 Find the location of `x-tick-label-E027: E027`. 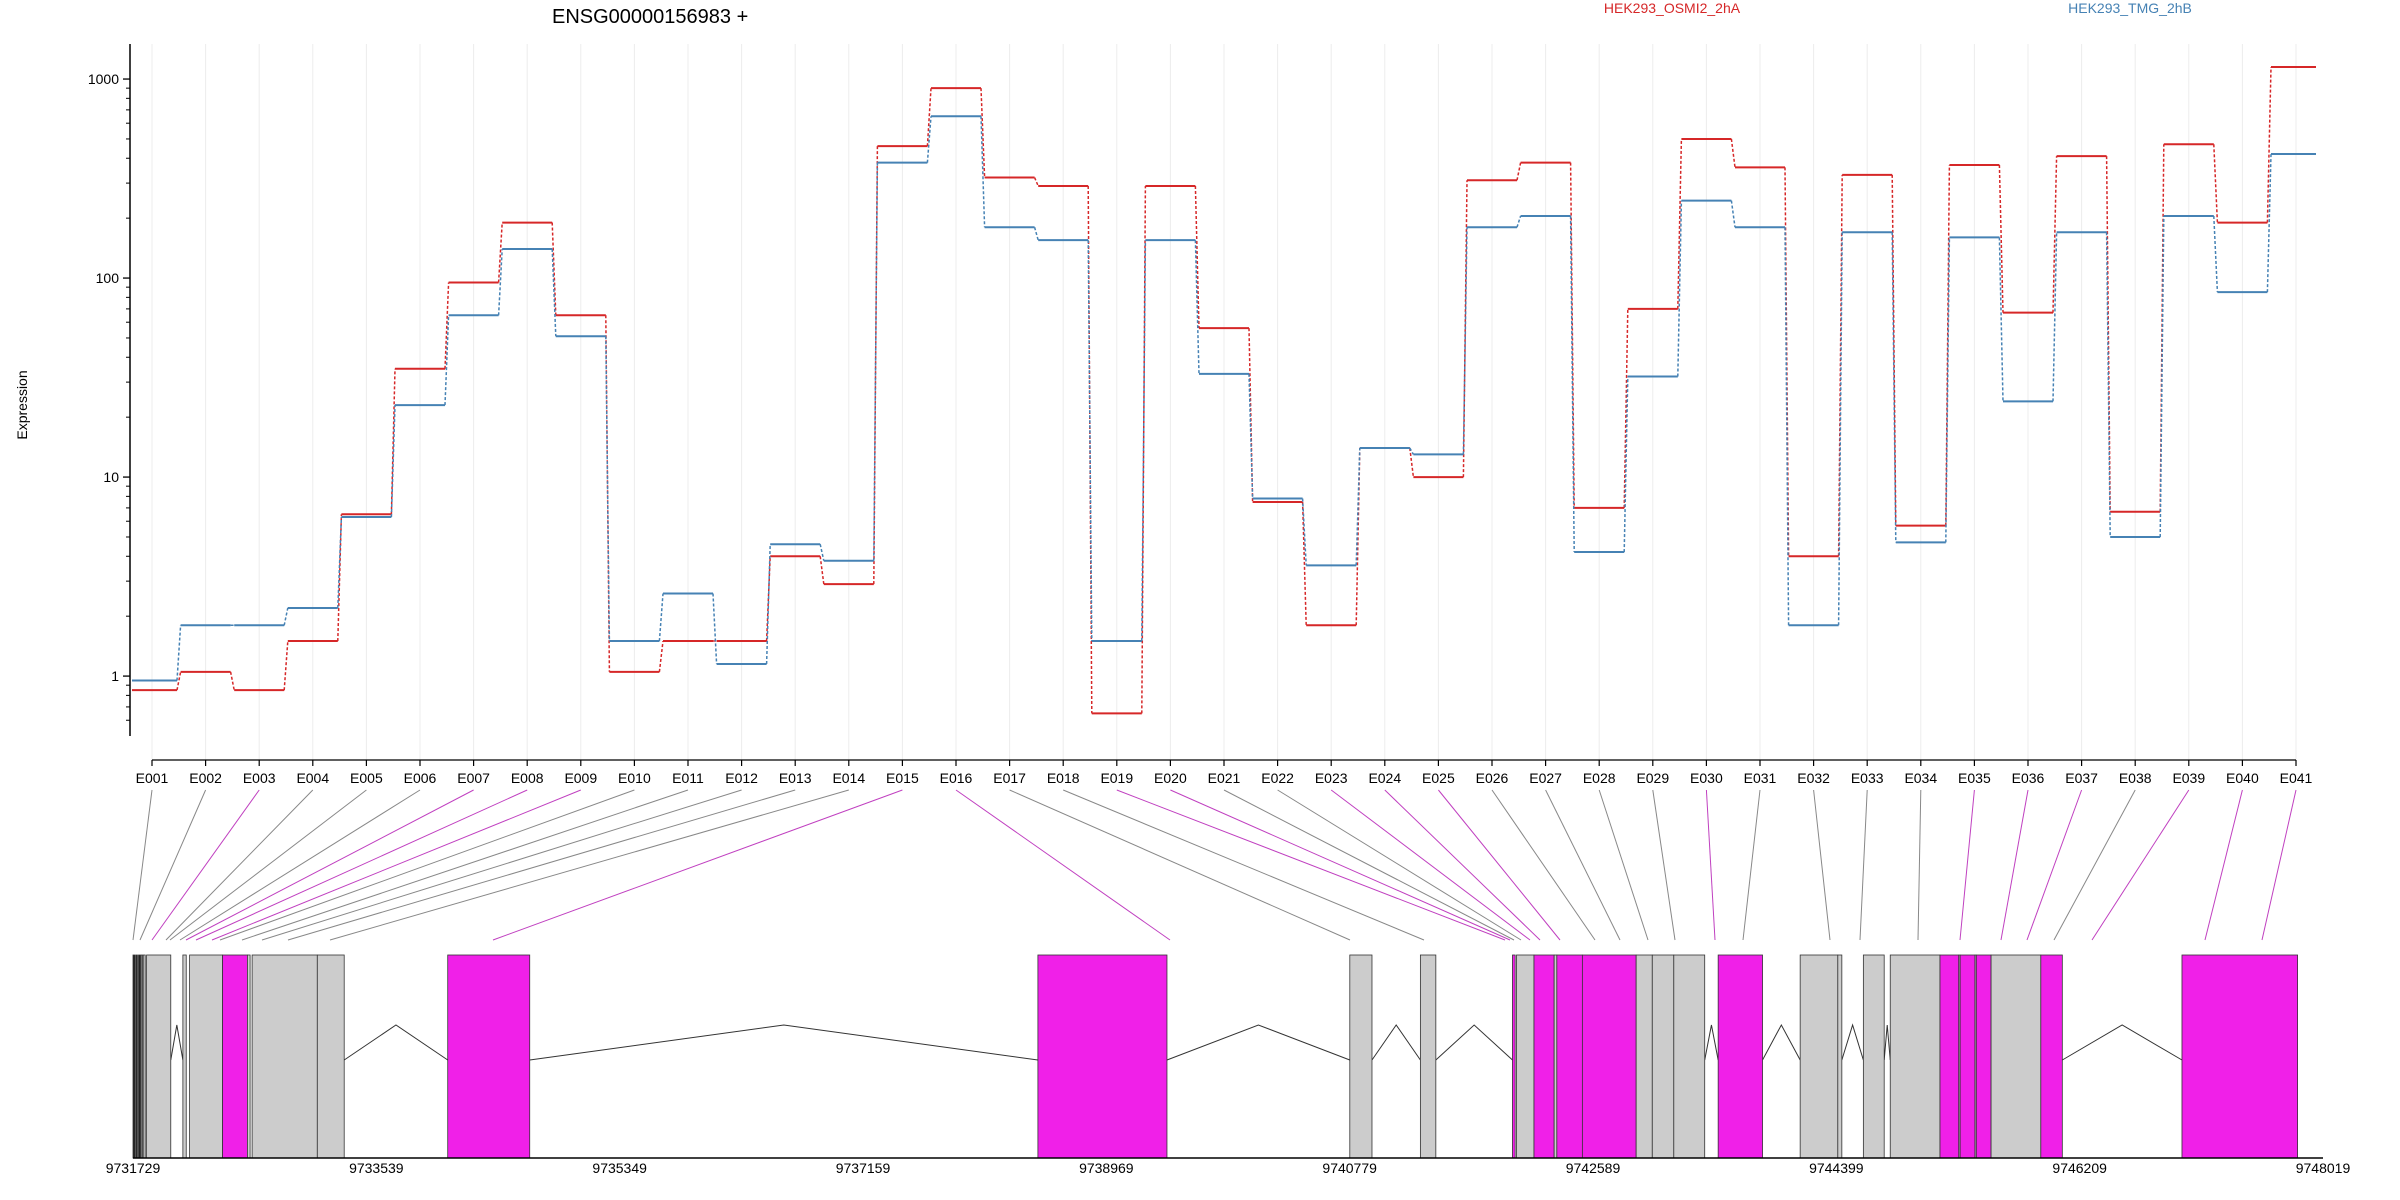

x-tick-label-E027: E027 is located at coordinates (1545, 778).